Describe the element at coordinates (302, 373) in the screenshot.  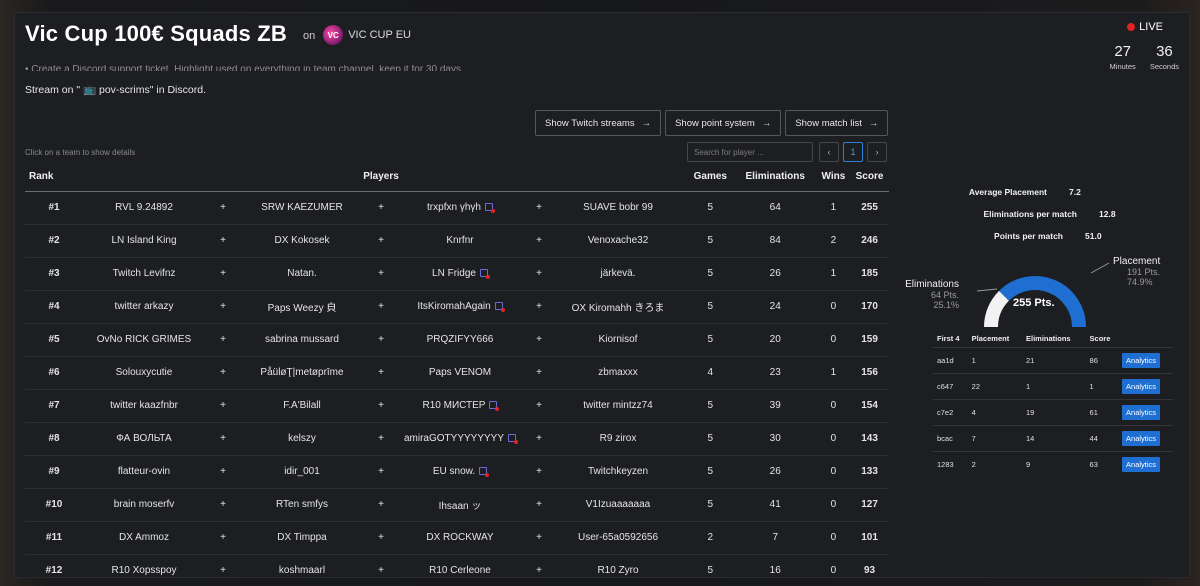
I see `player-2-cell: PåüløŢ|metøprīme` at that location.